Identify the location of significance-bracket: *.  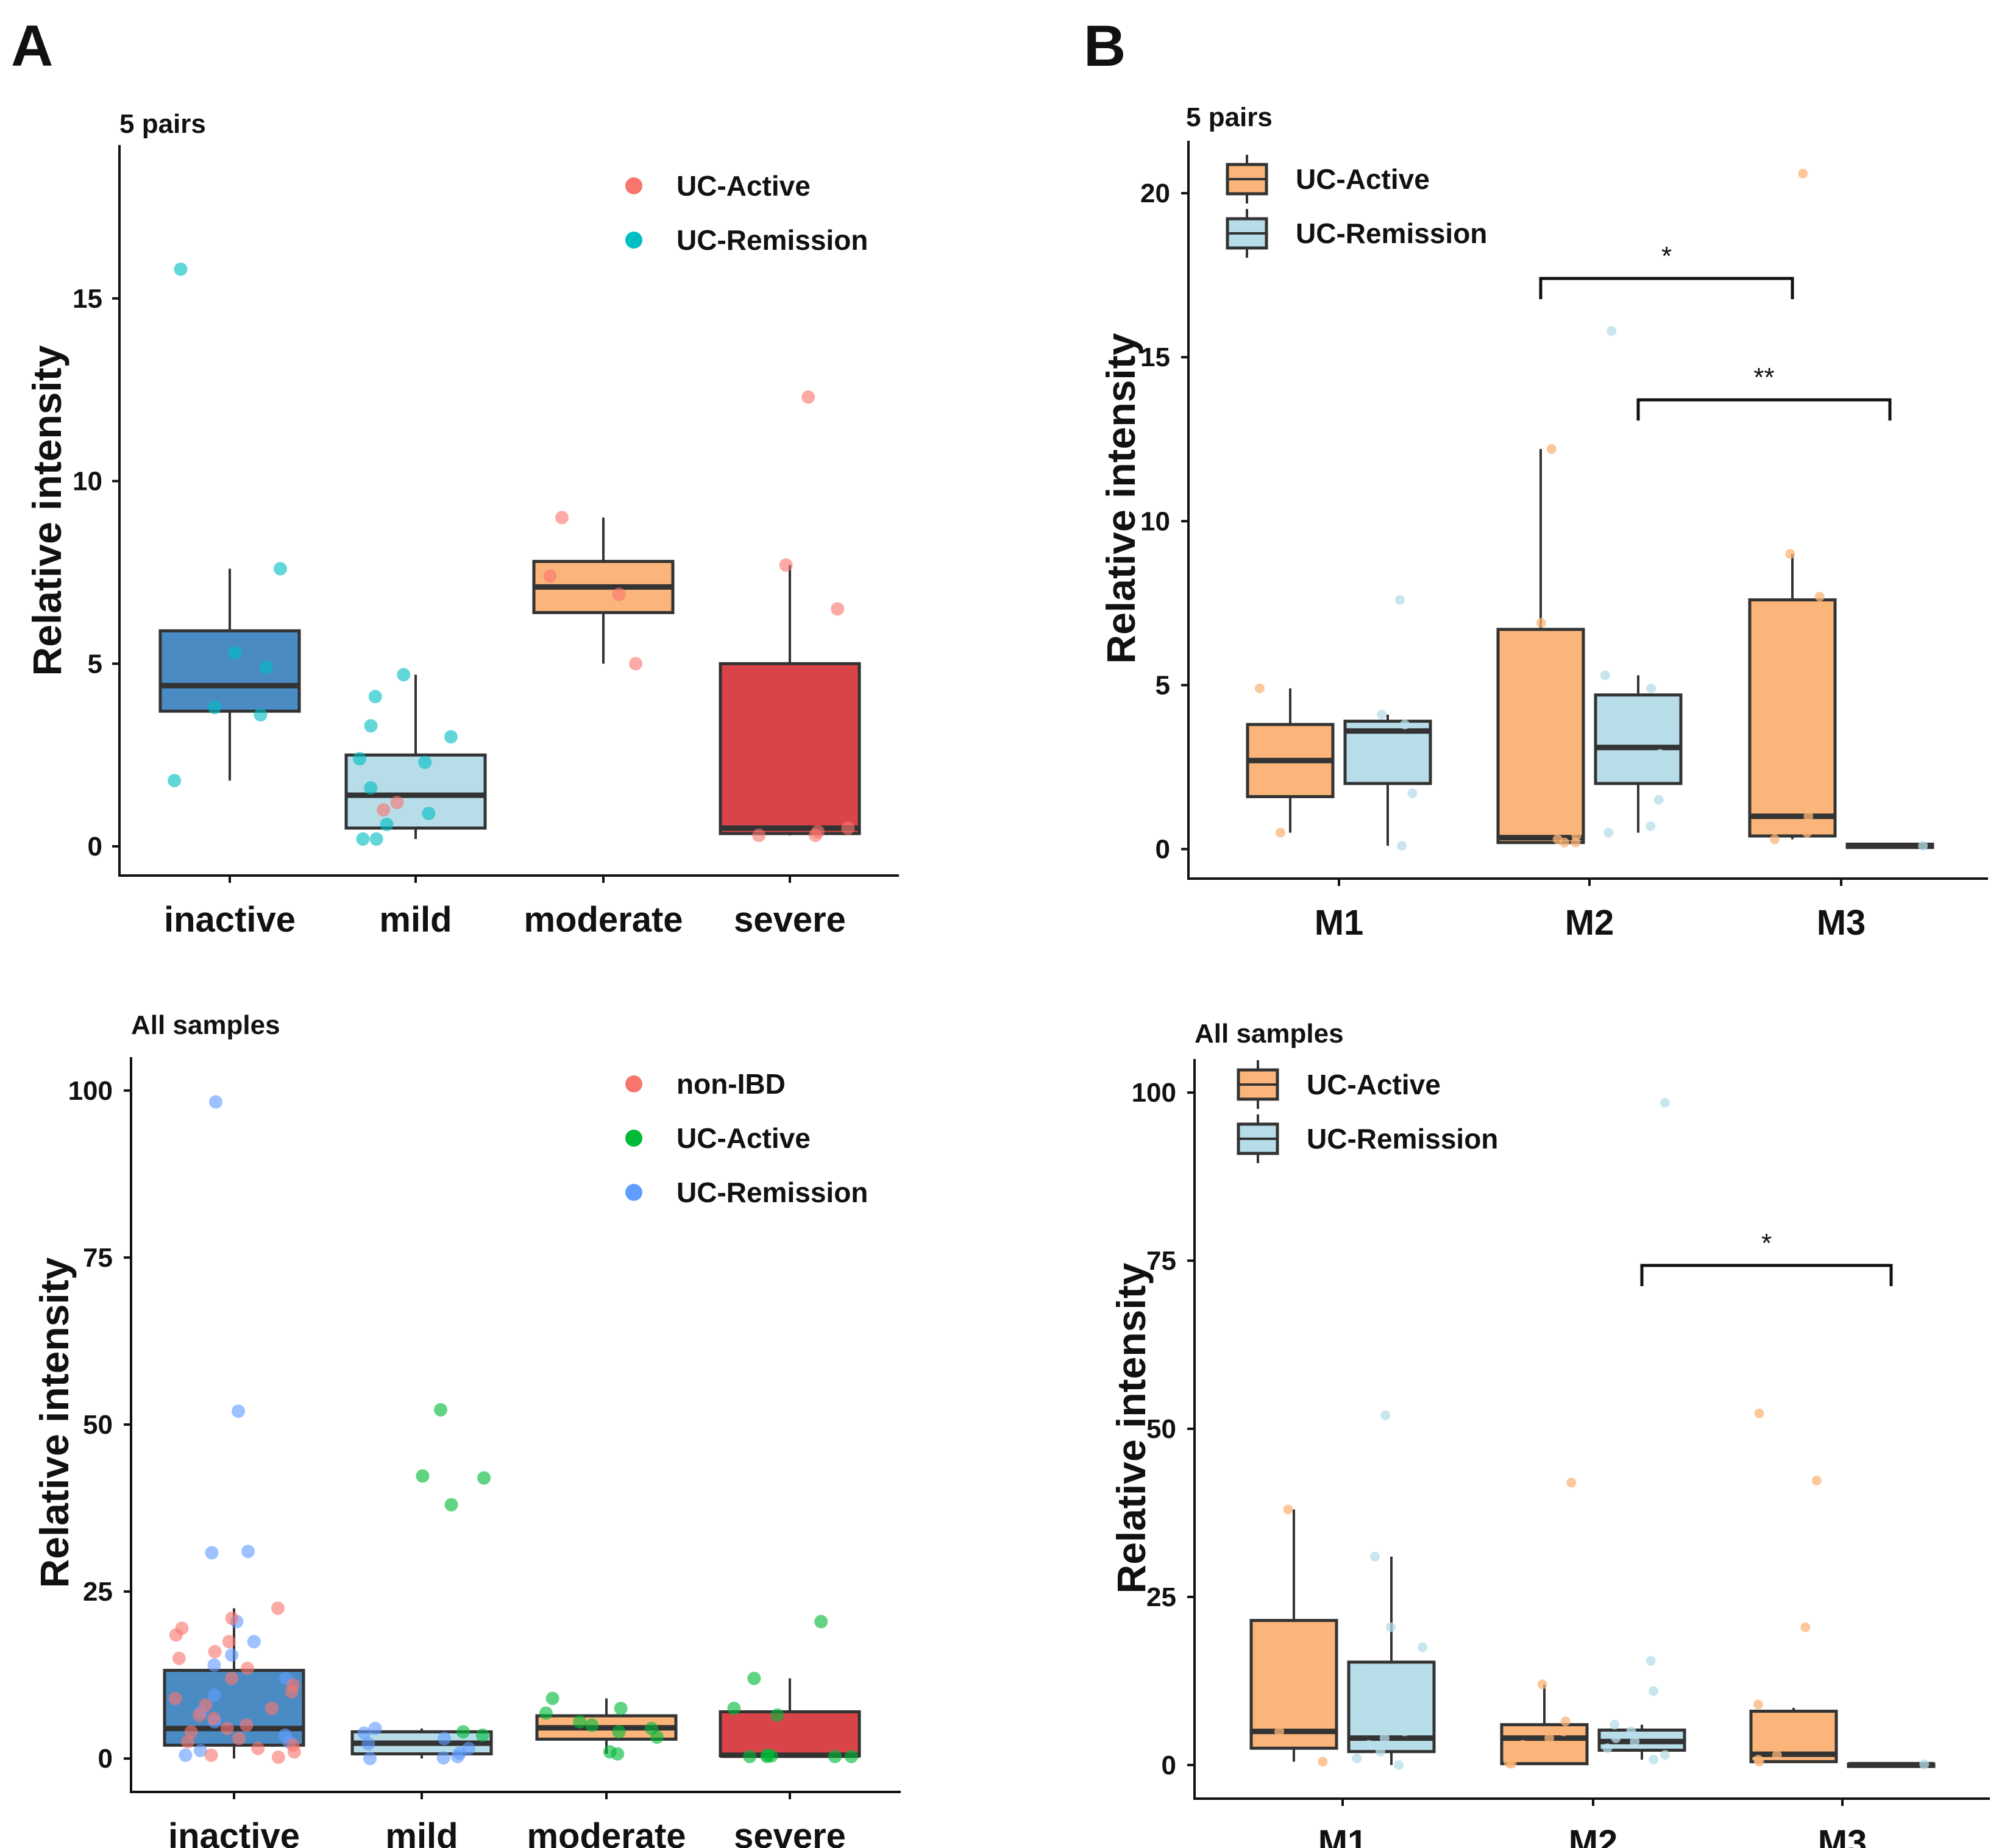
(1766, 1257).